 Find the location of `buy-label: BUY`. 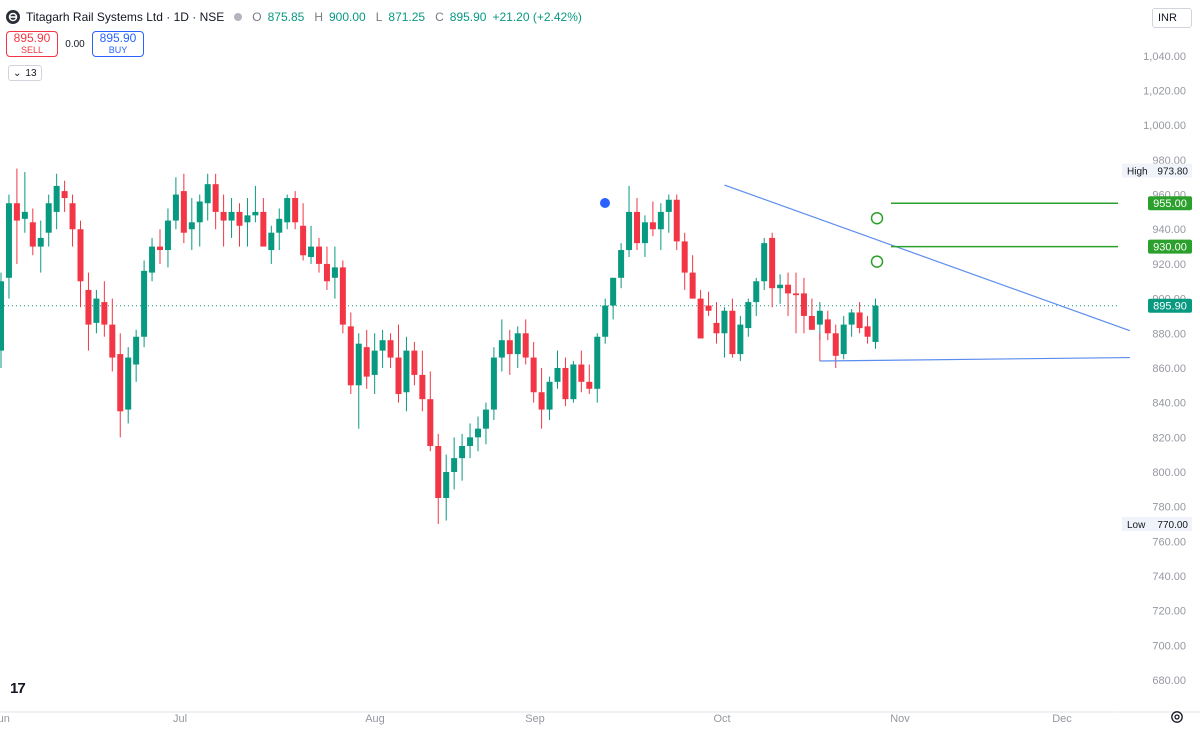

buy-label: BUY is located at coordinates (118, 49).